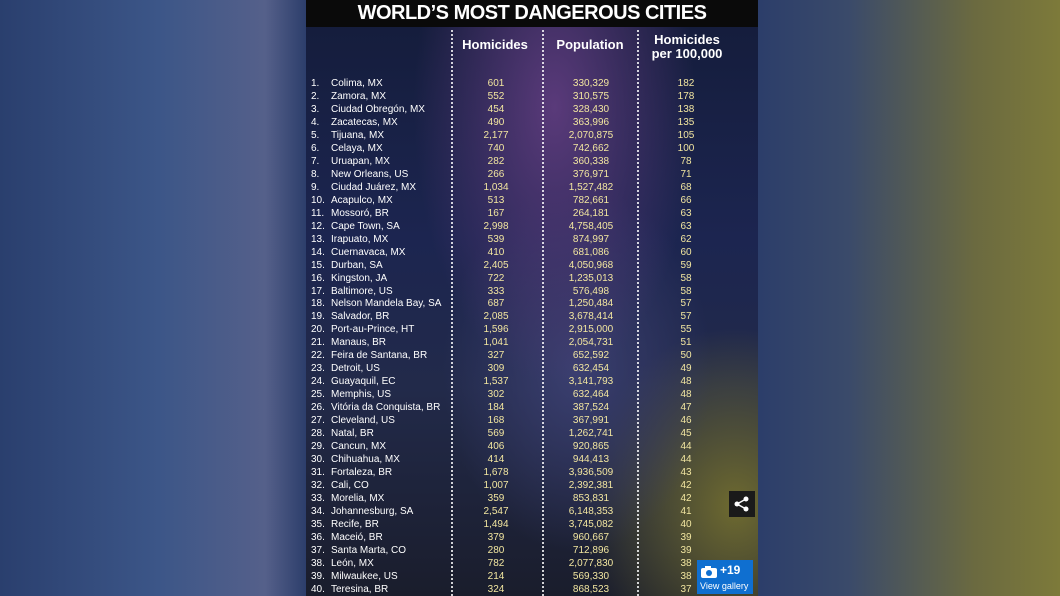 Image resolution: width=1060 pixels, height=596 pixels. I want to click on population: 569,330, so click(591, 576).